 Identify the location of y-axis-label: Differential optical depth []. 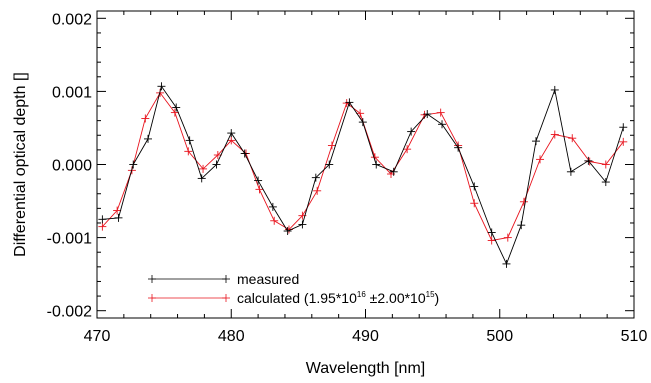
(20, 164).